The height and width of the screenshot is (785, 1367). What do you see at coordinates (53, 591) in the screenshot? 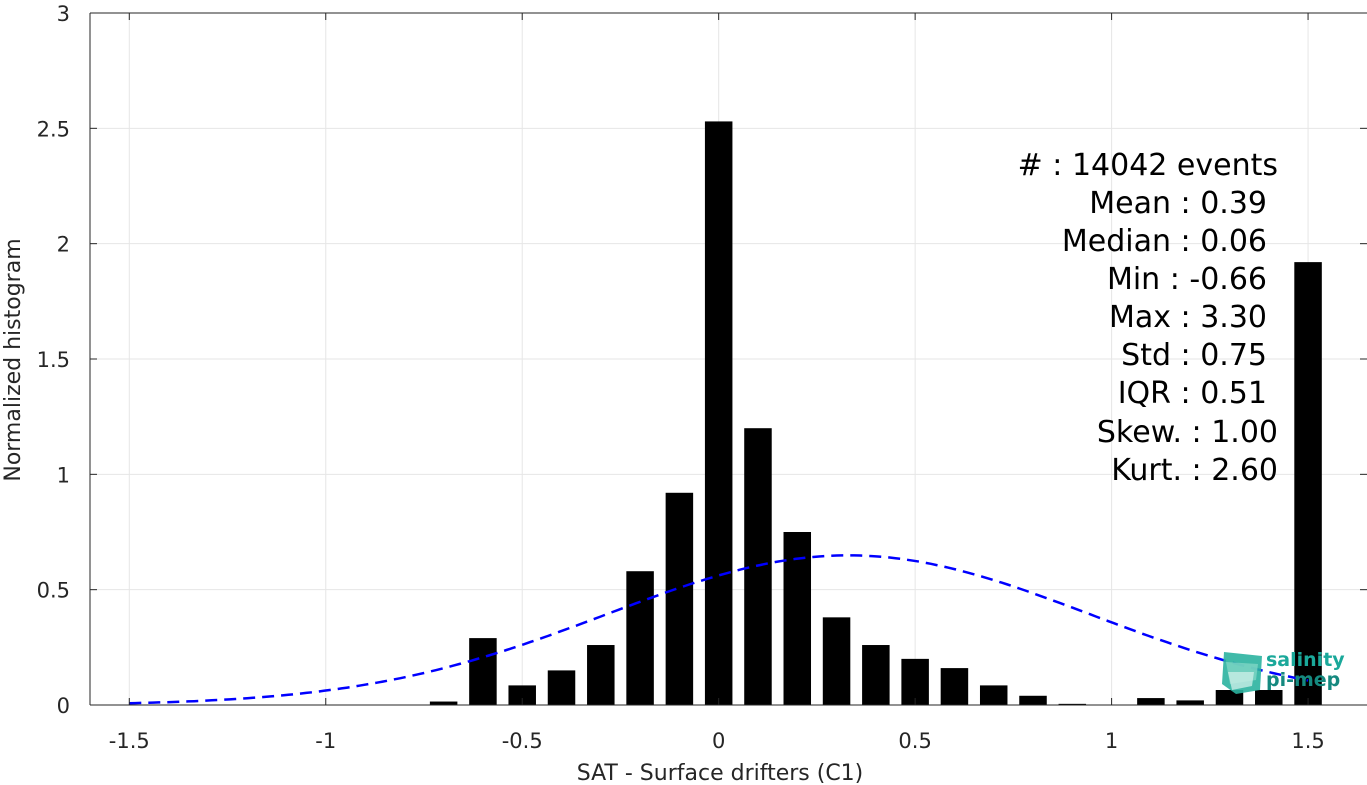
I see `y-tick-label-1: 0.5` at bounding box center [53, 591].